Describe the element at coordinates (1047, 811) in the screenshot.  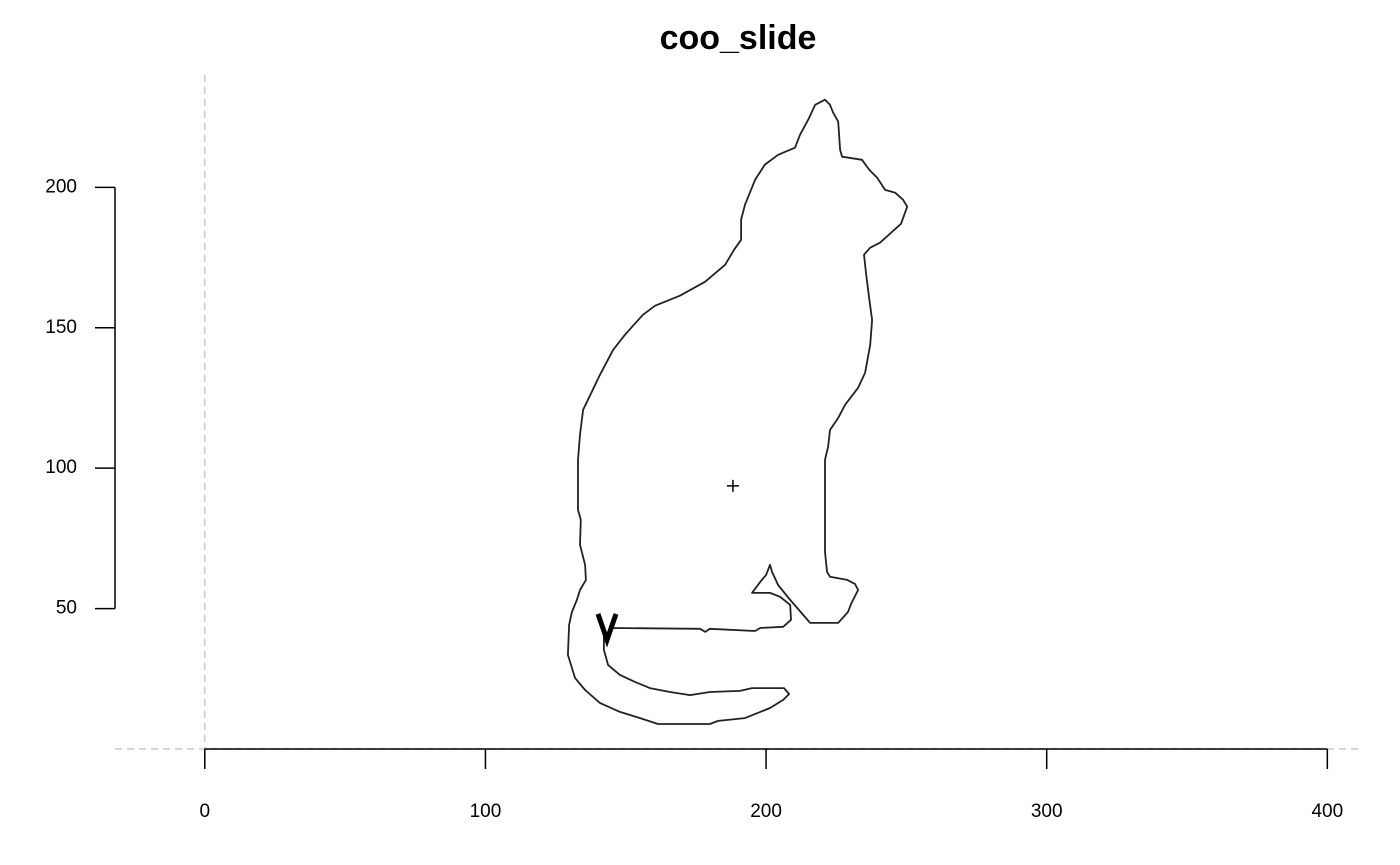
I see `x-tick-label: 300` at that location.